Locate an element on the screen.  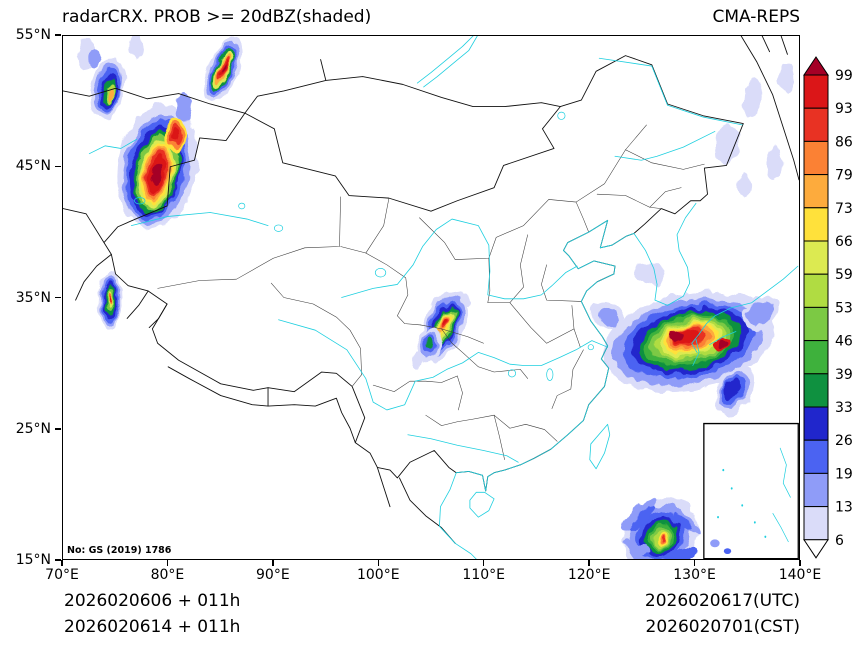
y-tick-label: 55°N is located at coordinates (33, 35).